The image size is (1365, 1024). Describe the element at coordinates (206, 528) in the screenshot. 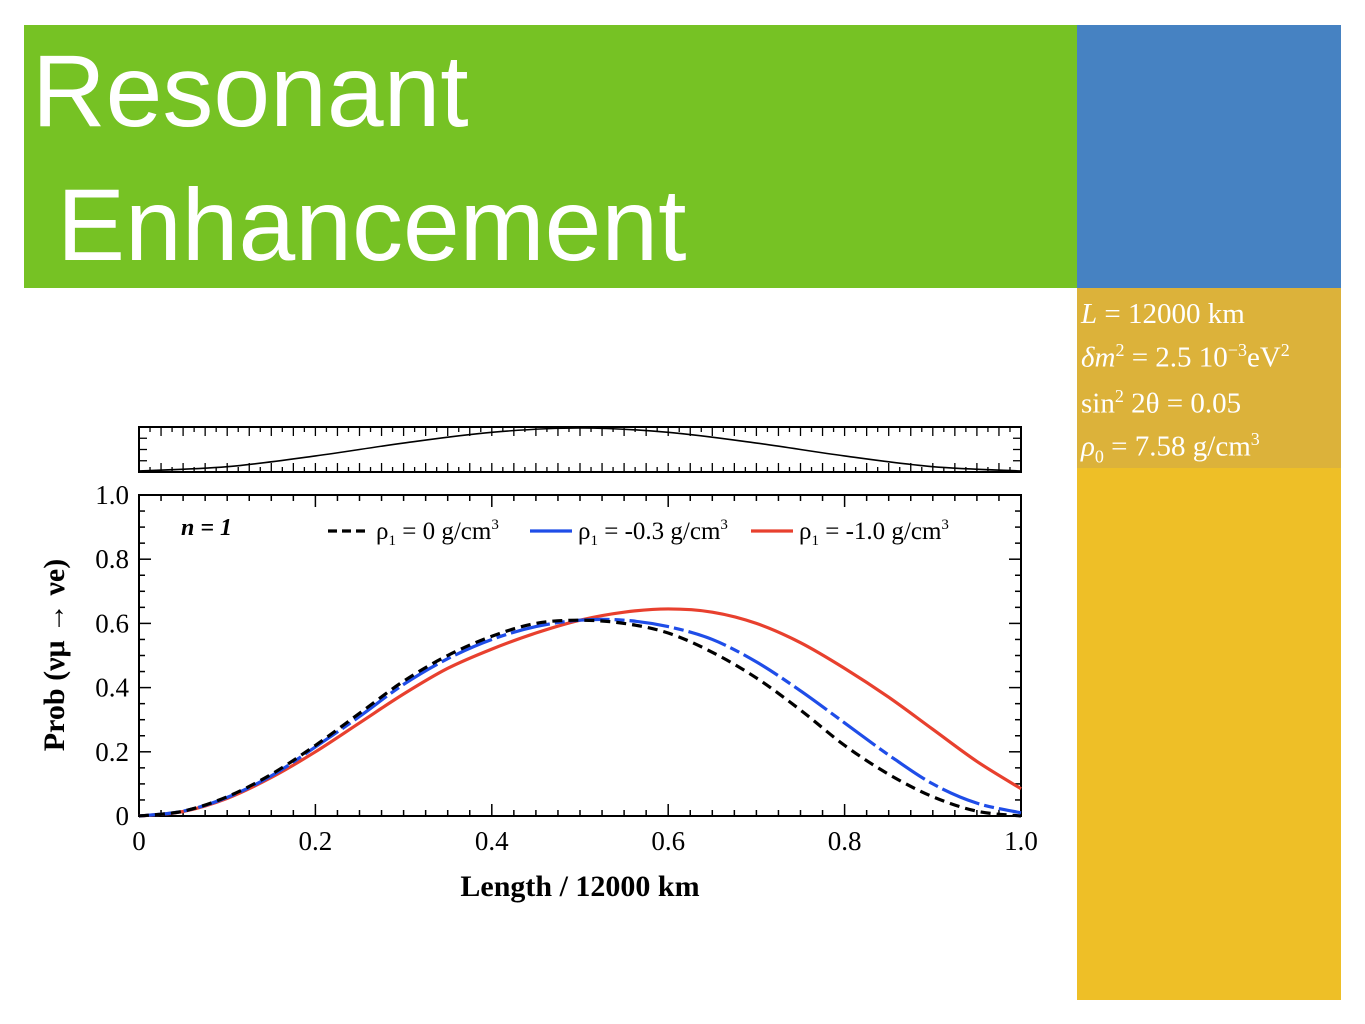

I see `annotation-n: n = 1` at that location.